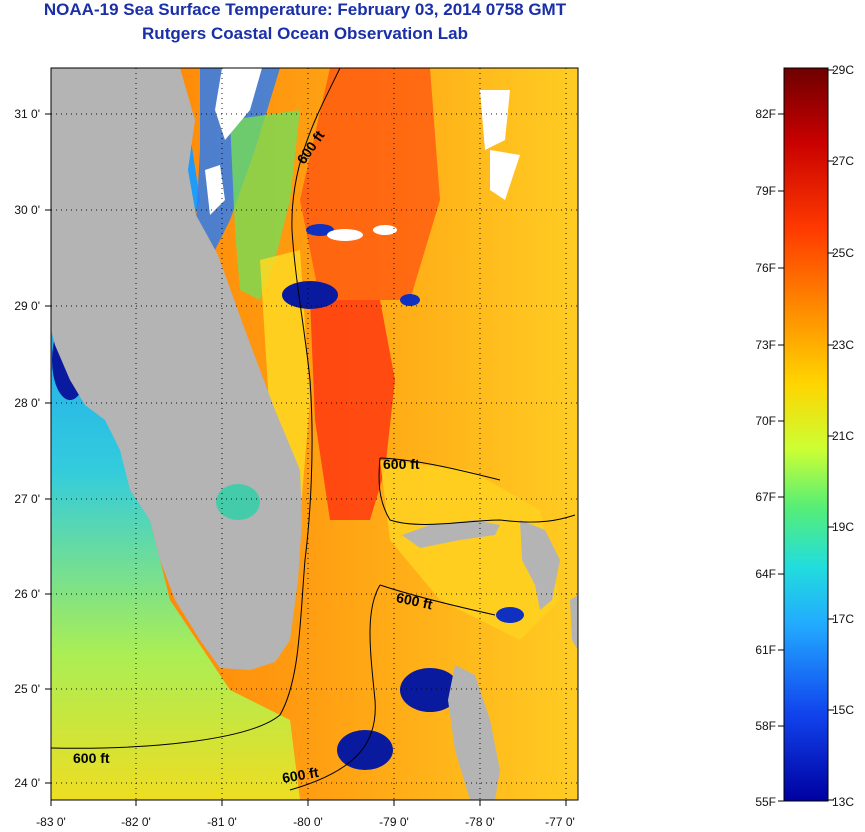 This screenshot has width=865, height=832. What do you see at coordinates (843, 619) in the screenshot?
I see `celsius-label: 17C` at bounding box center [843, 619].